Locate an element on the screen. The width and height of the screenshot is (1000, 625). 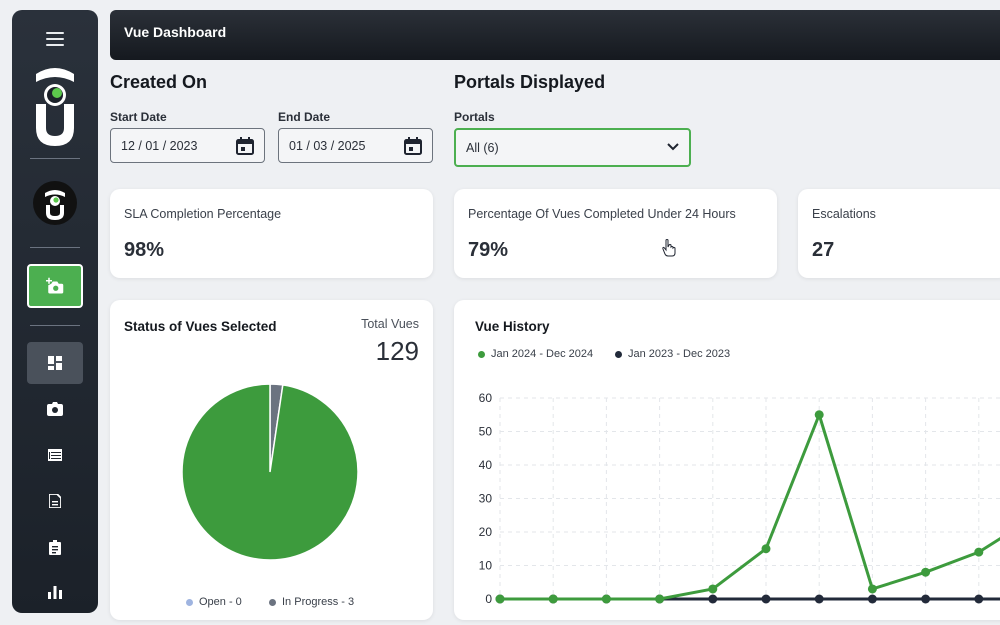
avatar-logo-icon is located at coordinates (55, 205).